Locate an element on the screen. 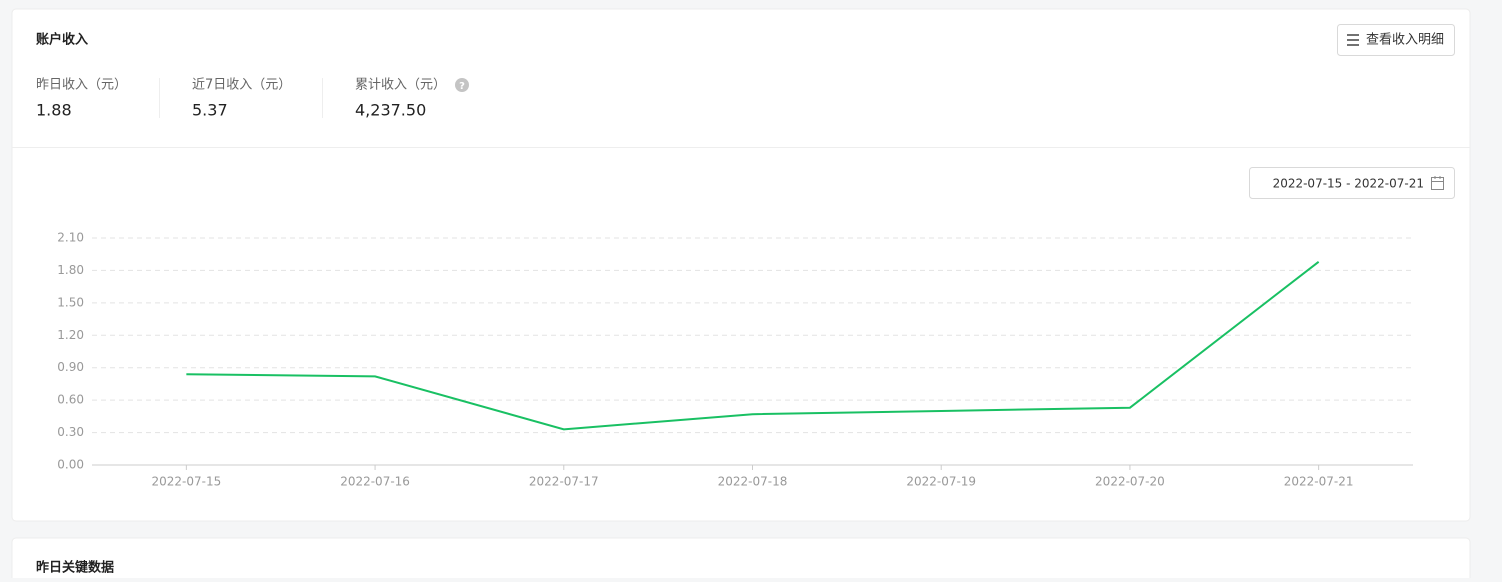 Image resolution: width=1502 pixels, height=582 pixels. date-frame is located at coordinates (1352, 183).